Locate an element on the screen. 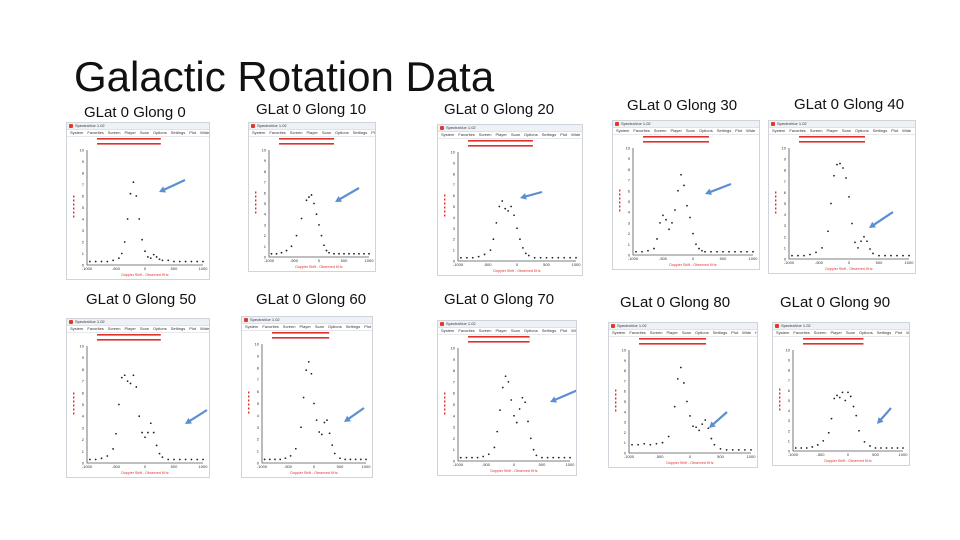  y-tick-label: 10 is located at coordinates (788, 350).